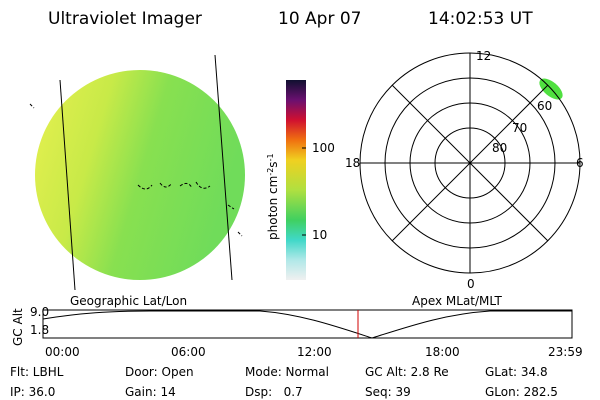 This screenshot has width=600, height=400. Describe the element at coordinates (319, 235) in the screenshot. I see `tick-label: 10` at that location.